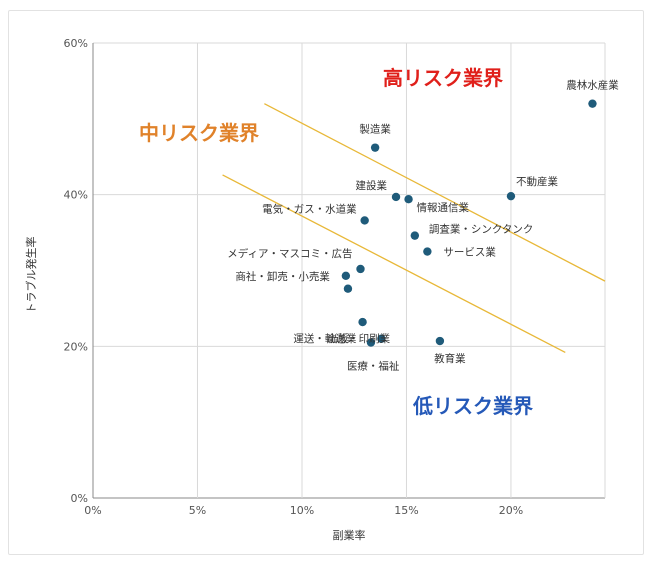 The height and width of the screenshot is (565, 654). I want to click on point-label: 教育業, so click(450, 358).